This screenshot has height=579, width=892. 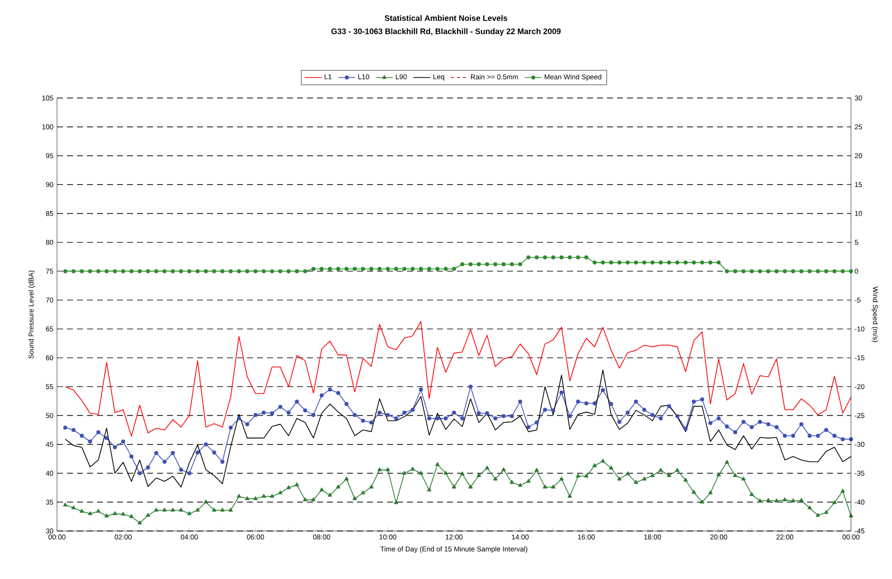 I want to click on chart-subtitle: G33 - 30-1063 Blackhill Rd, Blackhill - Sunday 22 March 2009, so click(x=446, y=32).